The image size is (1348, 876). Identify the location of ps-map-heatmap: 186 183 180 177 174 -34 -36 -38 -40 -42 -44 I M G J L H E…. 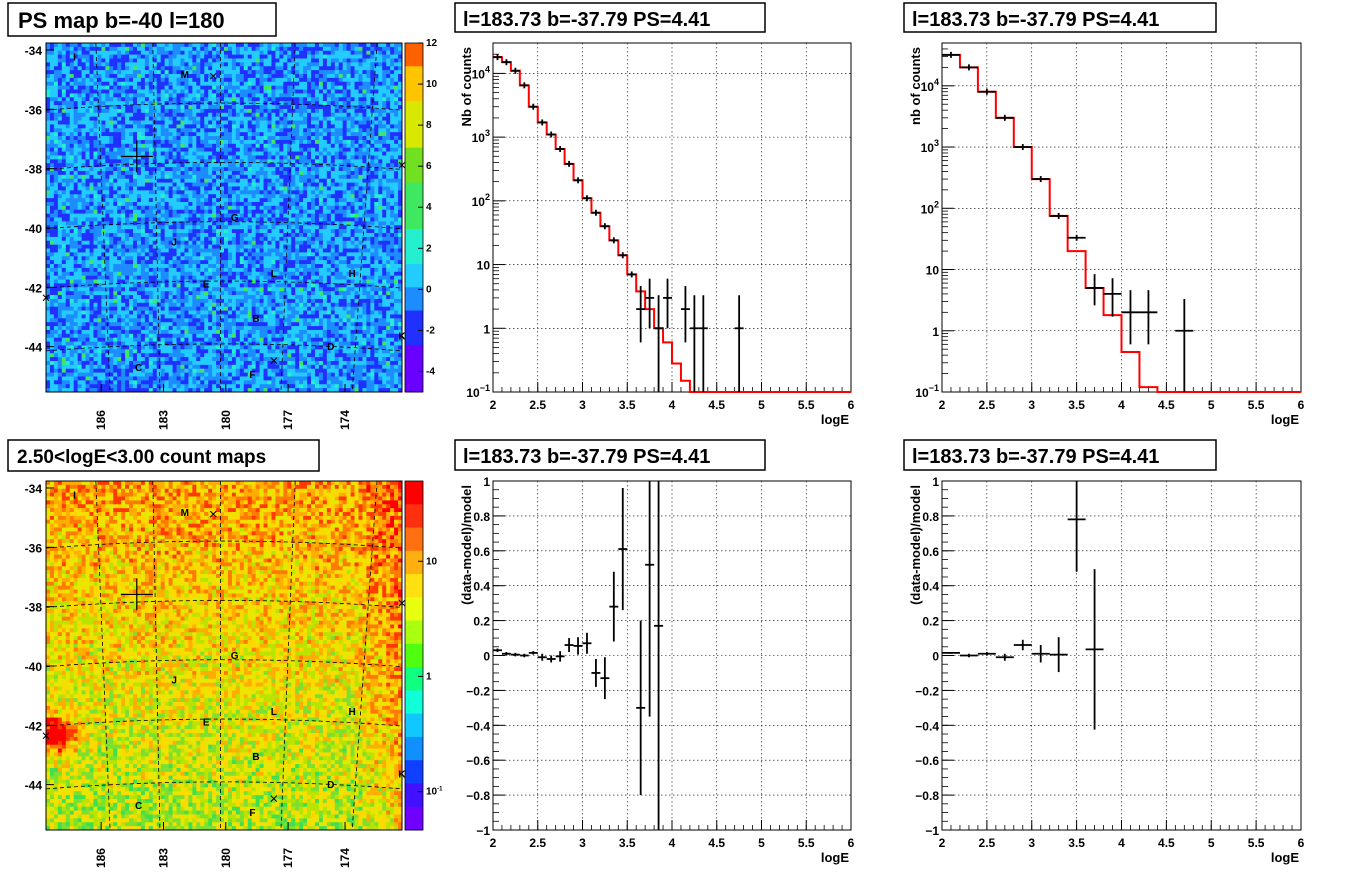
(215, 236).